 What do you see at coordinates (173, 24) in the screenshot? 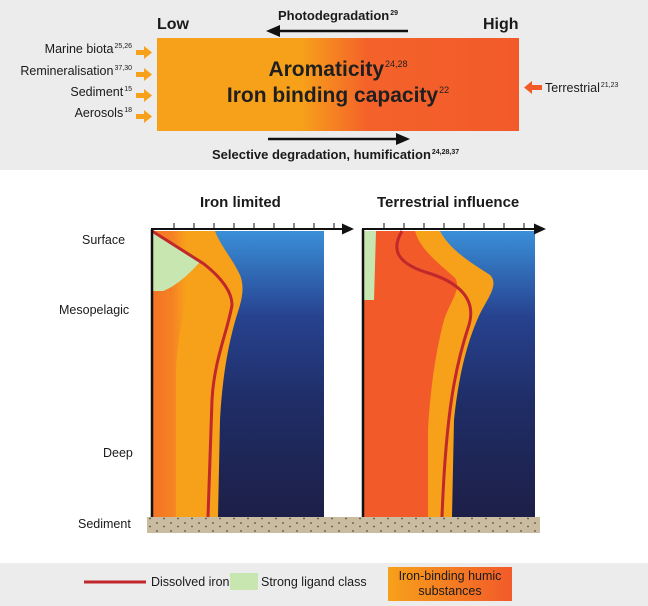
I see `low-label: Low` at bounding box center [173, 24].